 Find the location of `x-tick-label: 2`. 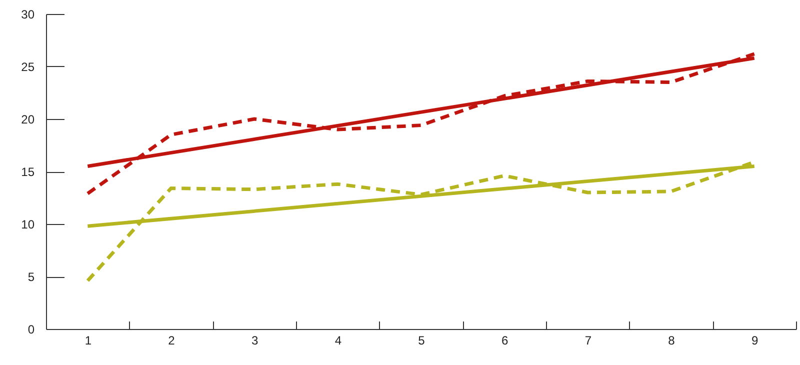

x-tick-label: 2 is located at coordinates (172, 341).